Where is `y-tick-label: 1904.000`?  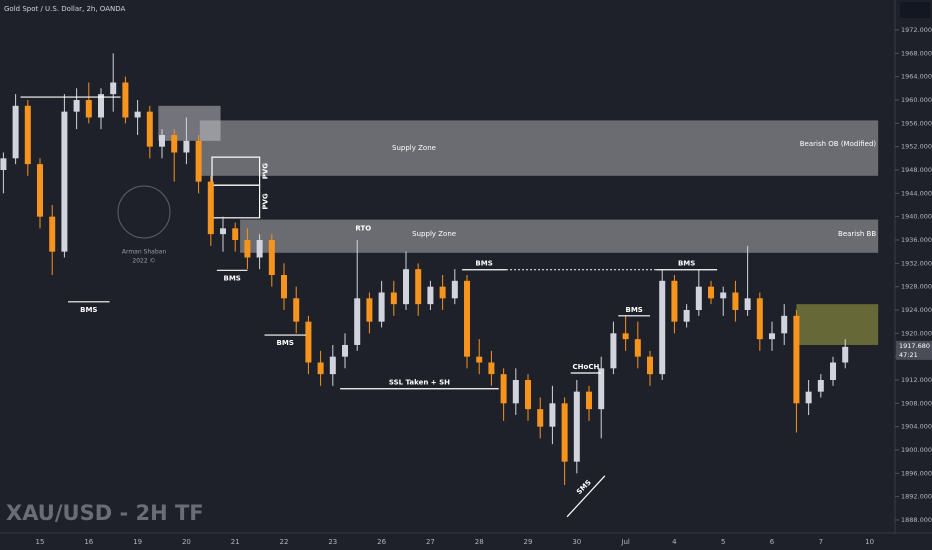
y-tick-label: 1904.000 is located at coordinates (916, 427).